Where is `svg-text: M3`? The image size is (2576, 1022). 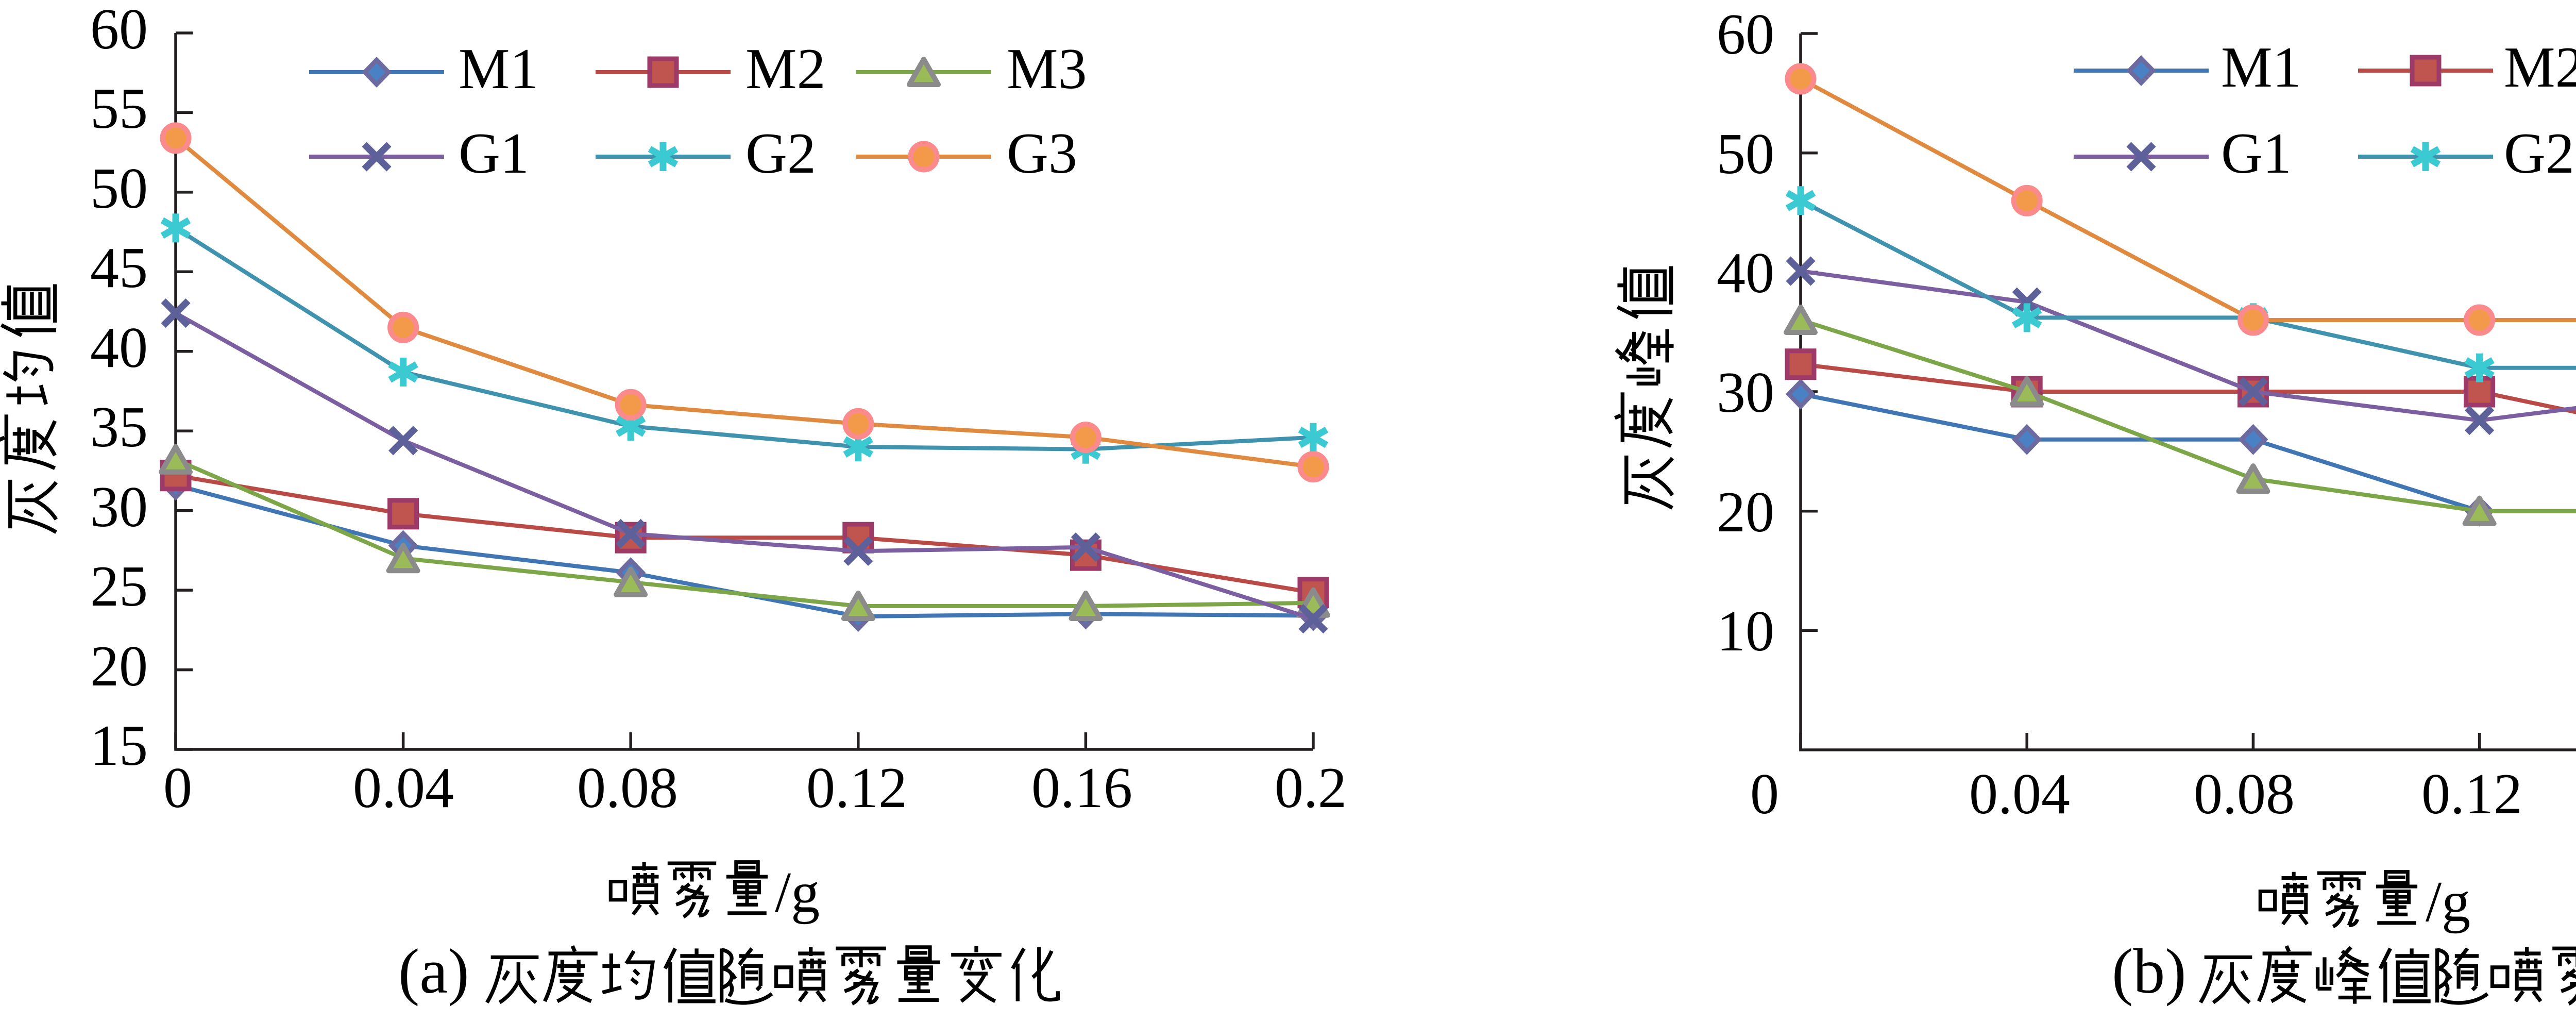
svg-text: M3 is located at coordinates (1047, 69).